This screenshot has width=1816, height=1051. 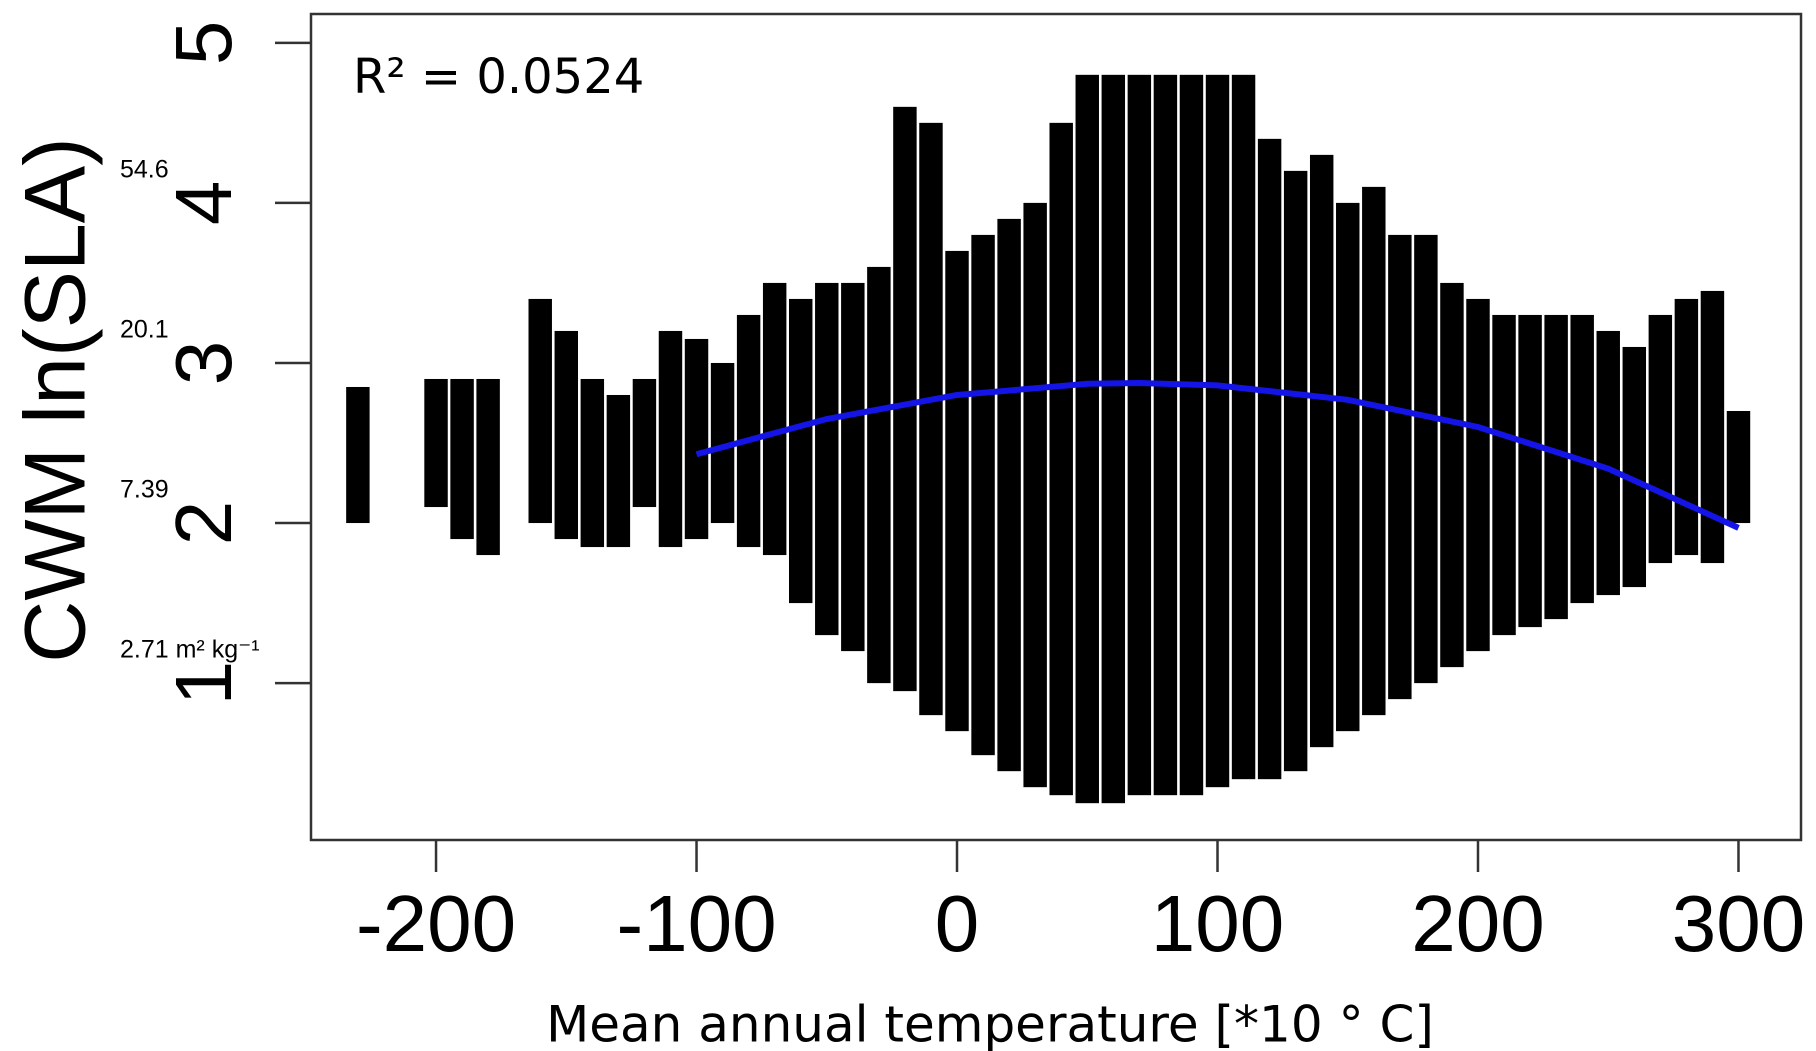 I want to click on fit-line, so click(x=1217, y=455).